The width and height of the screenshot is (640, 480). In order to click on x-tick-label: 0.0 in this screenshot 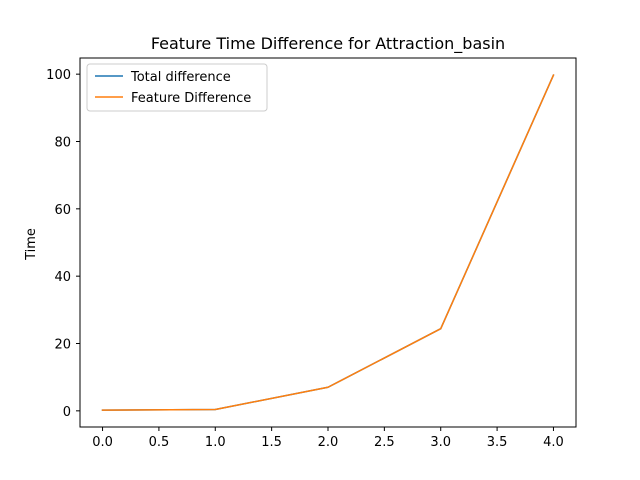, I will do `click(102, 442)`.